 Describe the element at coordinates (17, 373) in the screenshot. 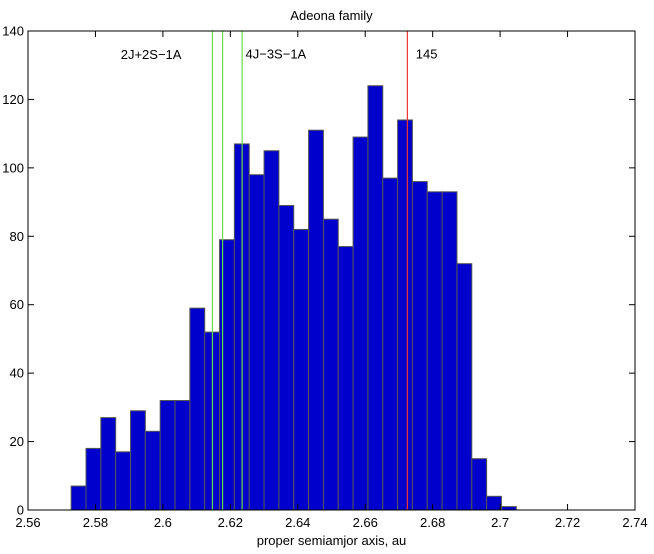

I see `y-tick-label: 40` at that location.